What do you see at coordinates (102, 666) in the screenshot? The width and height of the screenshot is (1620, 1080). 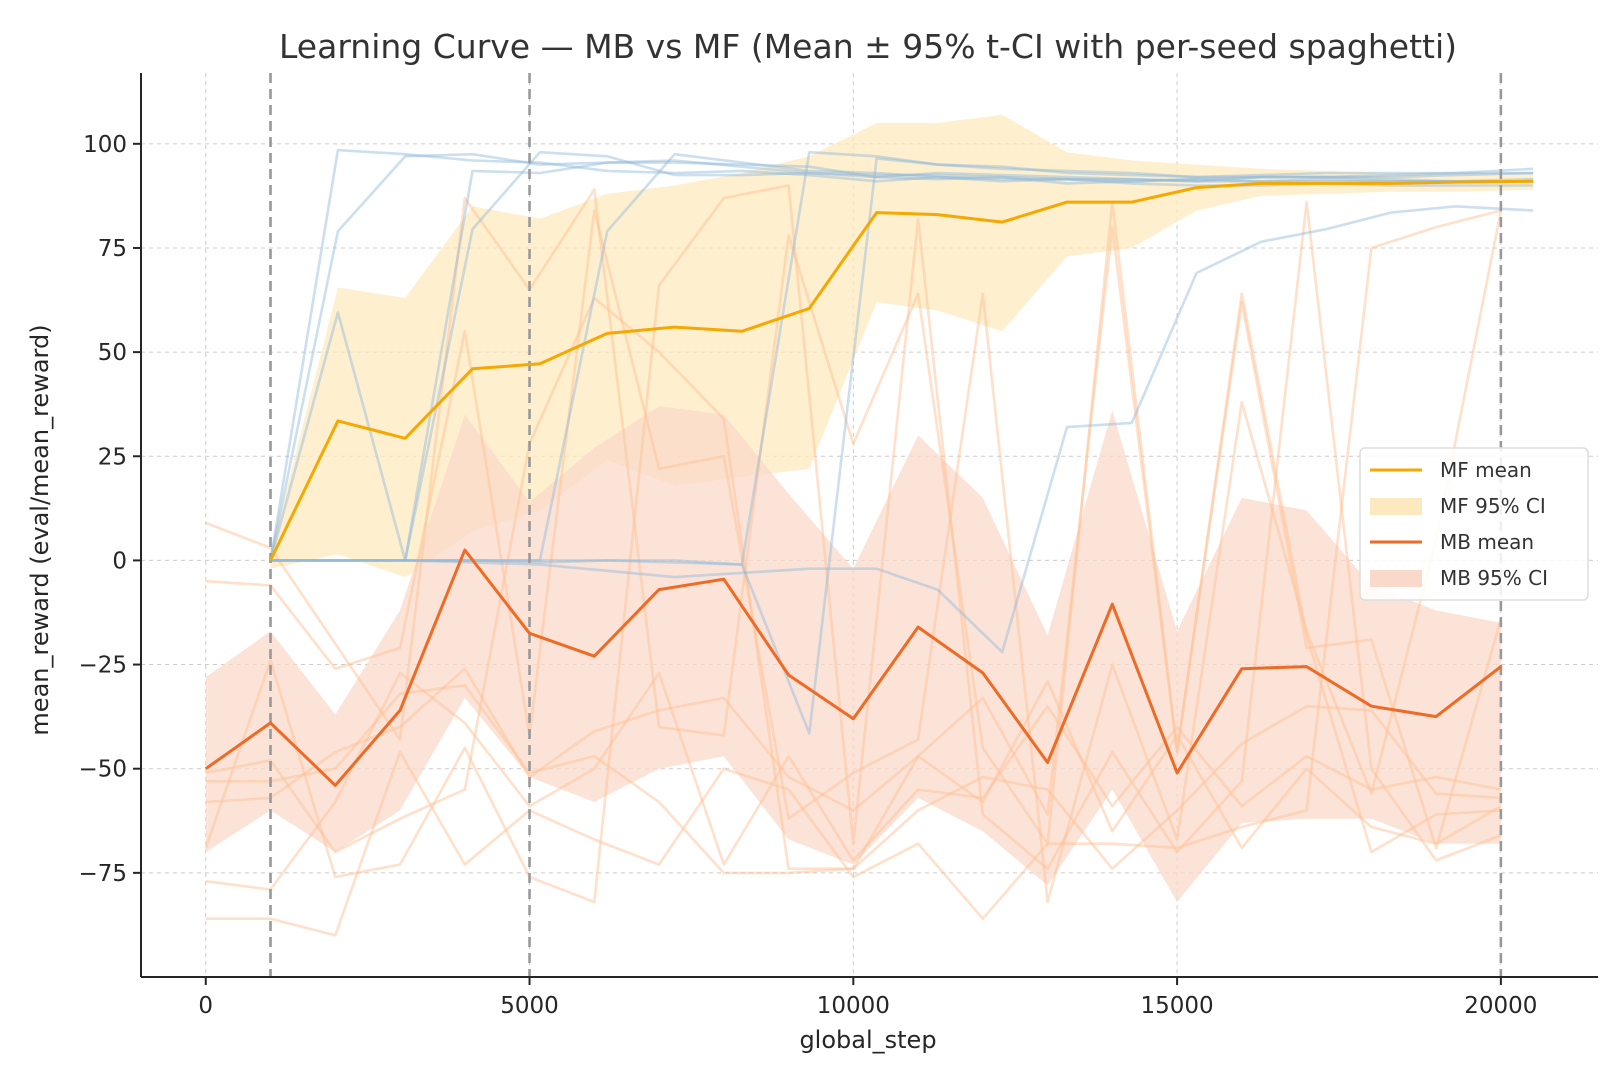 I see `y-tick-label-2: −25` at bounding box center [102, 666].